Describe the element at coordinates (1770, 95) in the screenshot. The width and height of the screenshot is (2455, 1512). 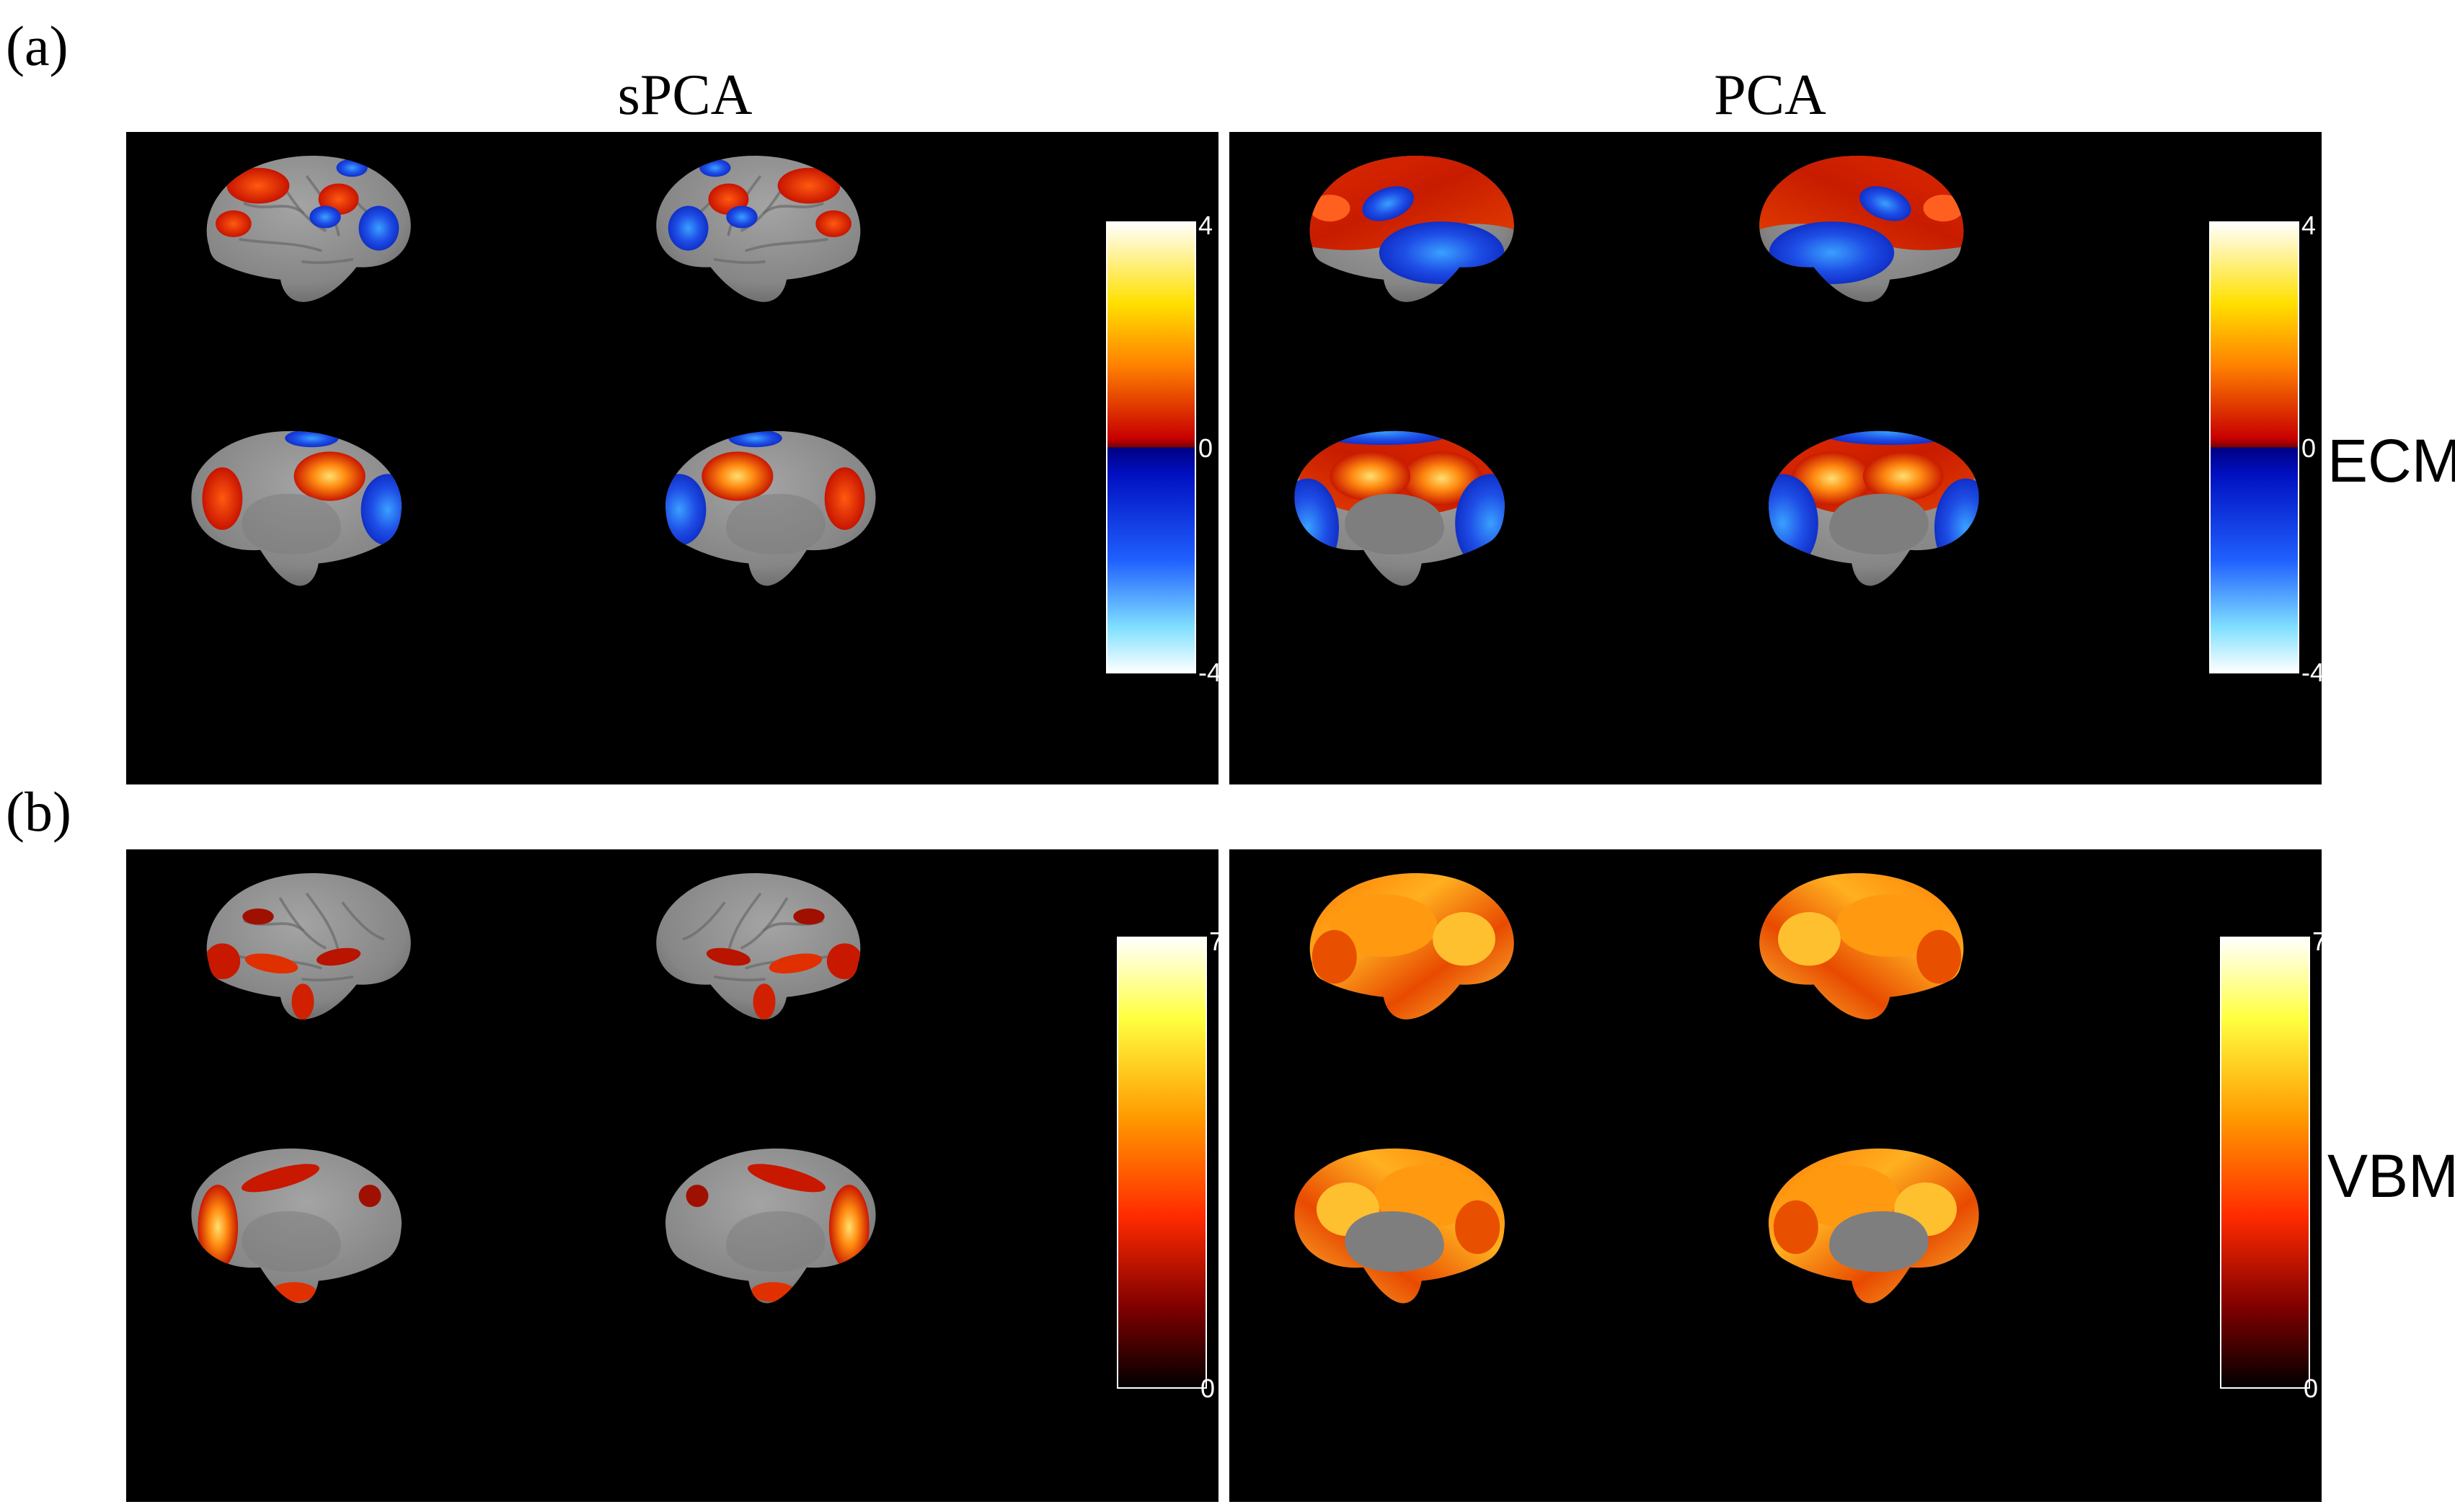
I see `method-title-pca: PCA` at that location.